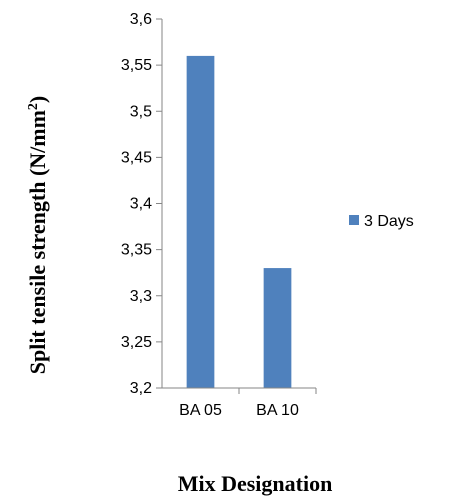  Describe the element at coordinates (248, 403) in the screenshot. I see `x-axis-tick-labels: BA 05 BA 10` at that location.